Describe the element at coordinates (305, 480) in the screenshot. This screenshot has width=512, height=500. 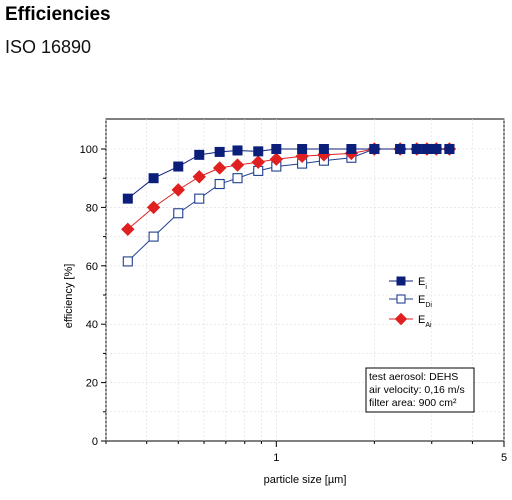
I see `x-axis-label: particle size [µm]` at that location.